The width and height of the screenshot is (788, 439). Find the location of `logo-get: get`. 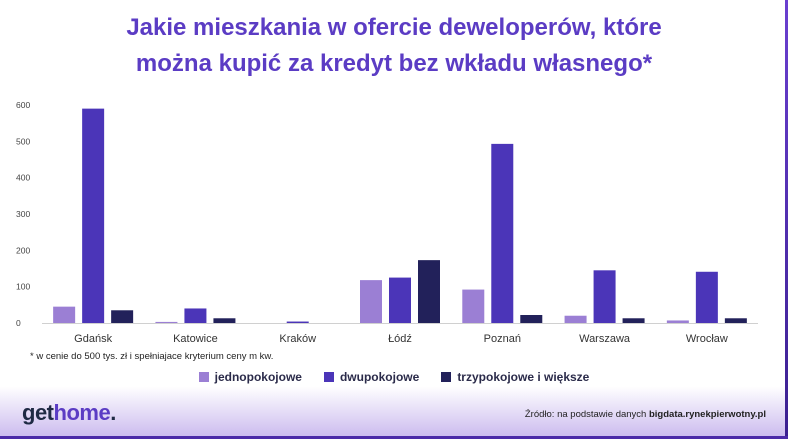

logo-get: get is located at coordinates (38, 412).